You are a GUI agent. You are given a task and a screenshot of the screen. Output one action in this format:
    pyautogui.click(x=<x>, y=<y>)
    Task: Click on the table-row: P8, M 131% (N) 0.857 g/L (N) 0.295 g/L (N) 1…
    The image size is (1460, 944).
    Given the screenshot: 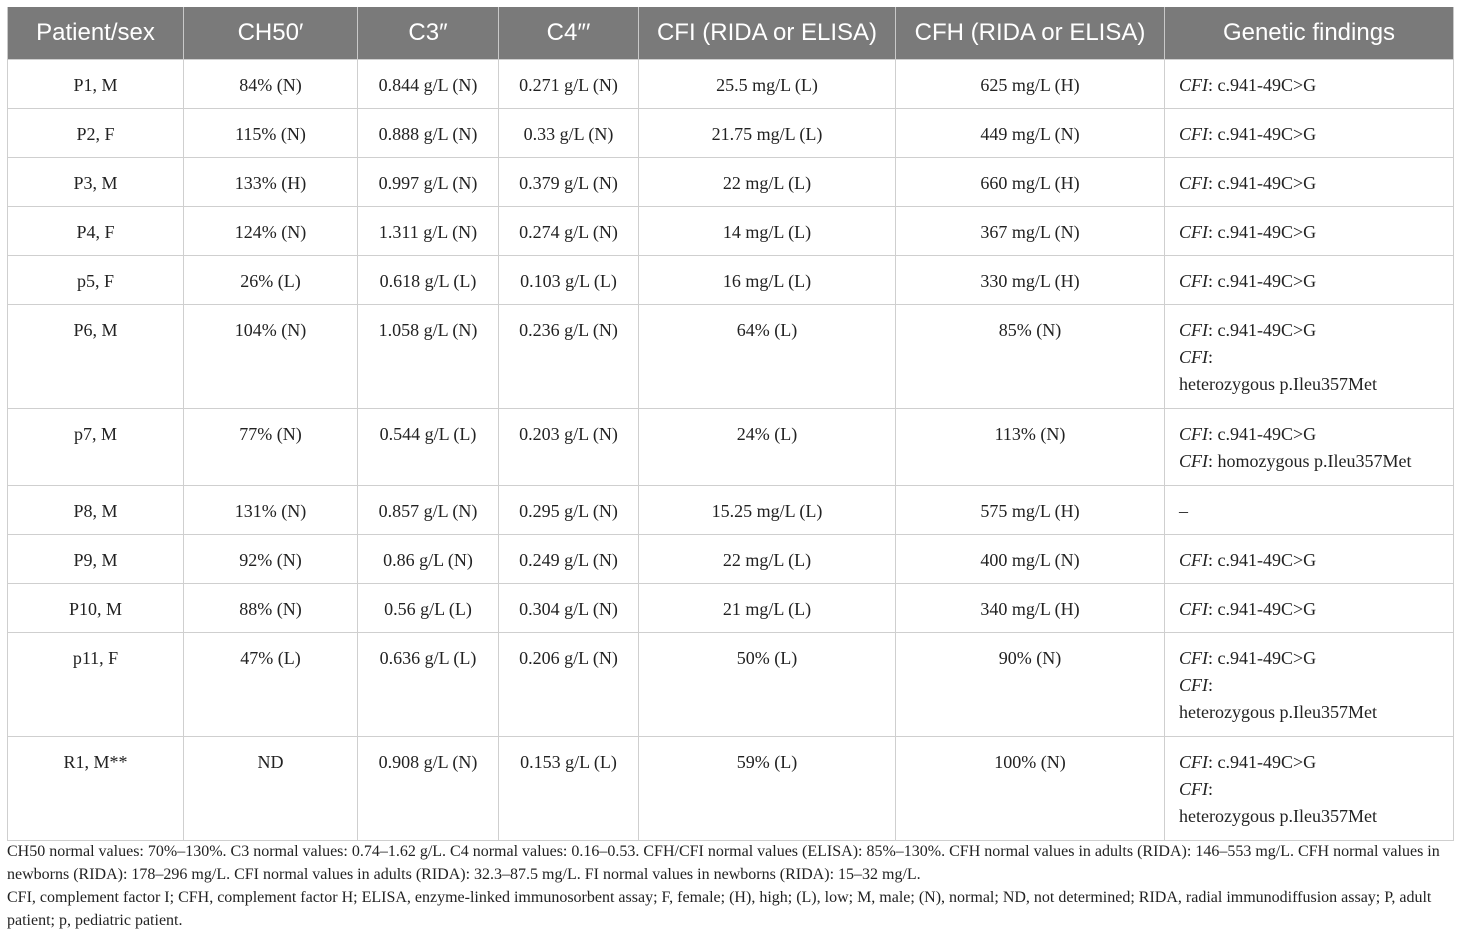 What is the action you would take?
    pyautogui.click(x=730, y=510)
    